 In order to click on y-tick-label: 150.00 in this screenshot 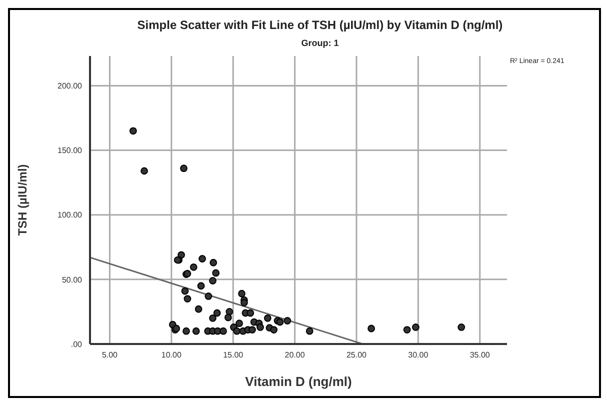, I will do `click(70, 151)`.